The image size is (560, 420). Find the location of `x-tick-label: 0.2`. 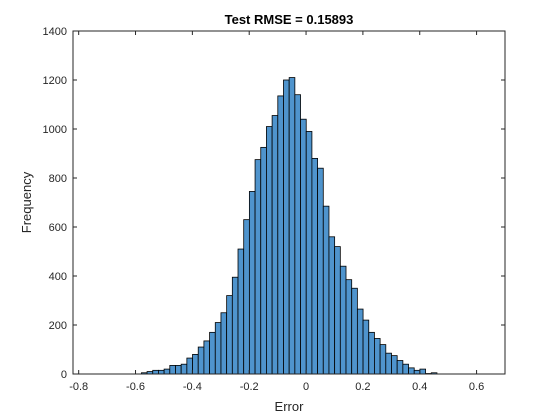

x-tick-label: 0.2 is located at coordinates (362, 387).